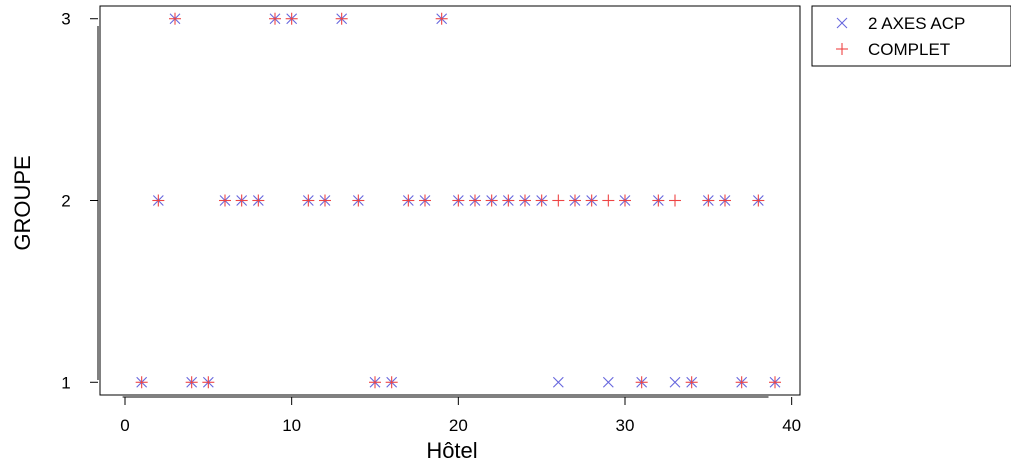 The image size is (1011, 469). Describe the element at coordinates (65, 382) in the screenshot. I see `y-tick-label: 1` at that location.